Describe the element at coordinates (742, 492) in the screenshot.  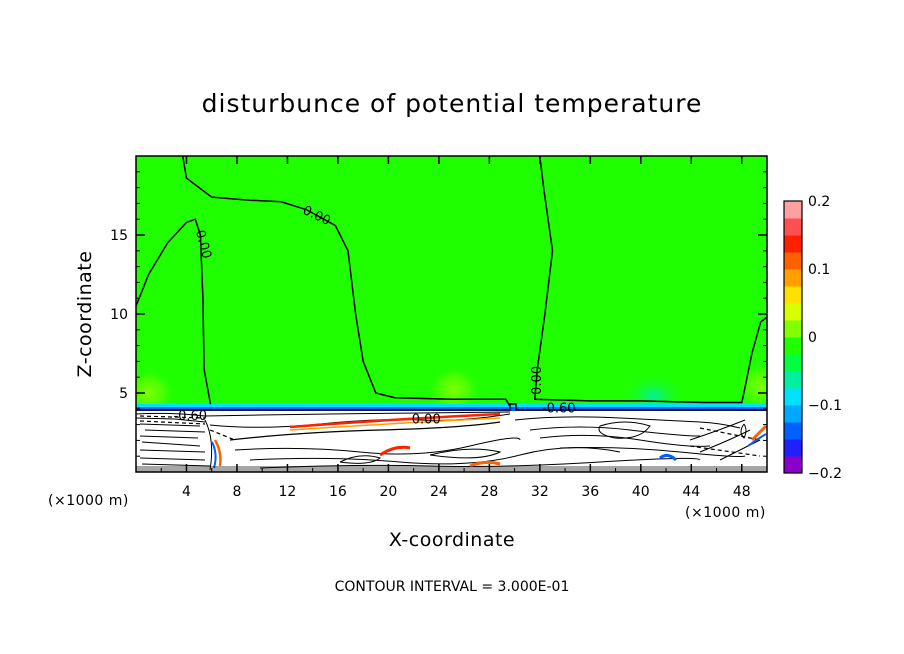
I see `x-tick-label: 48` at that location.